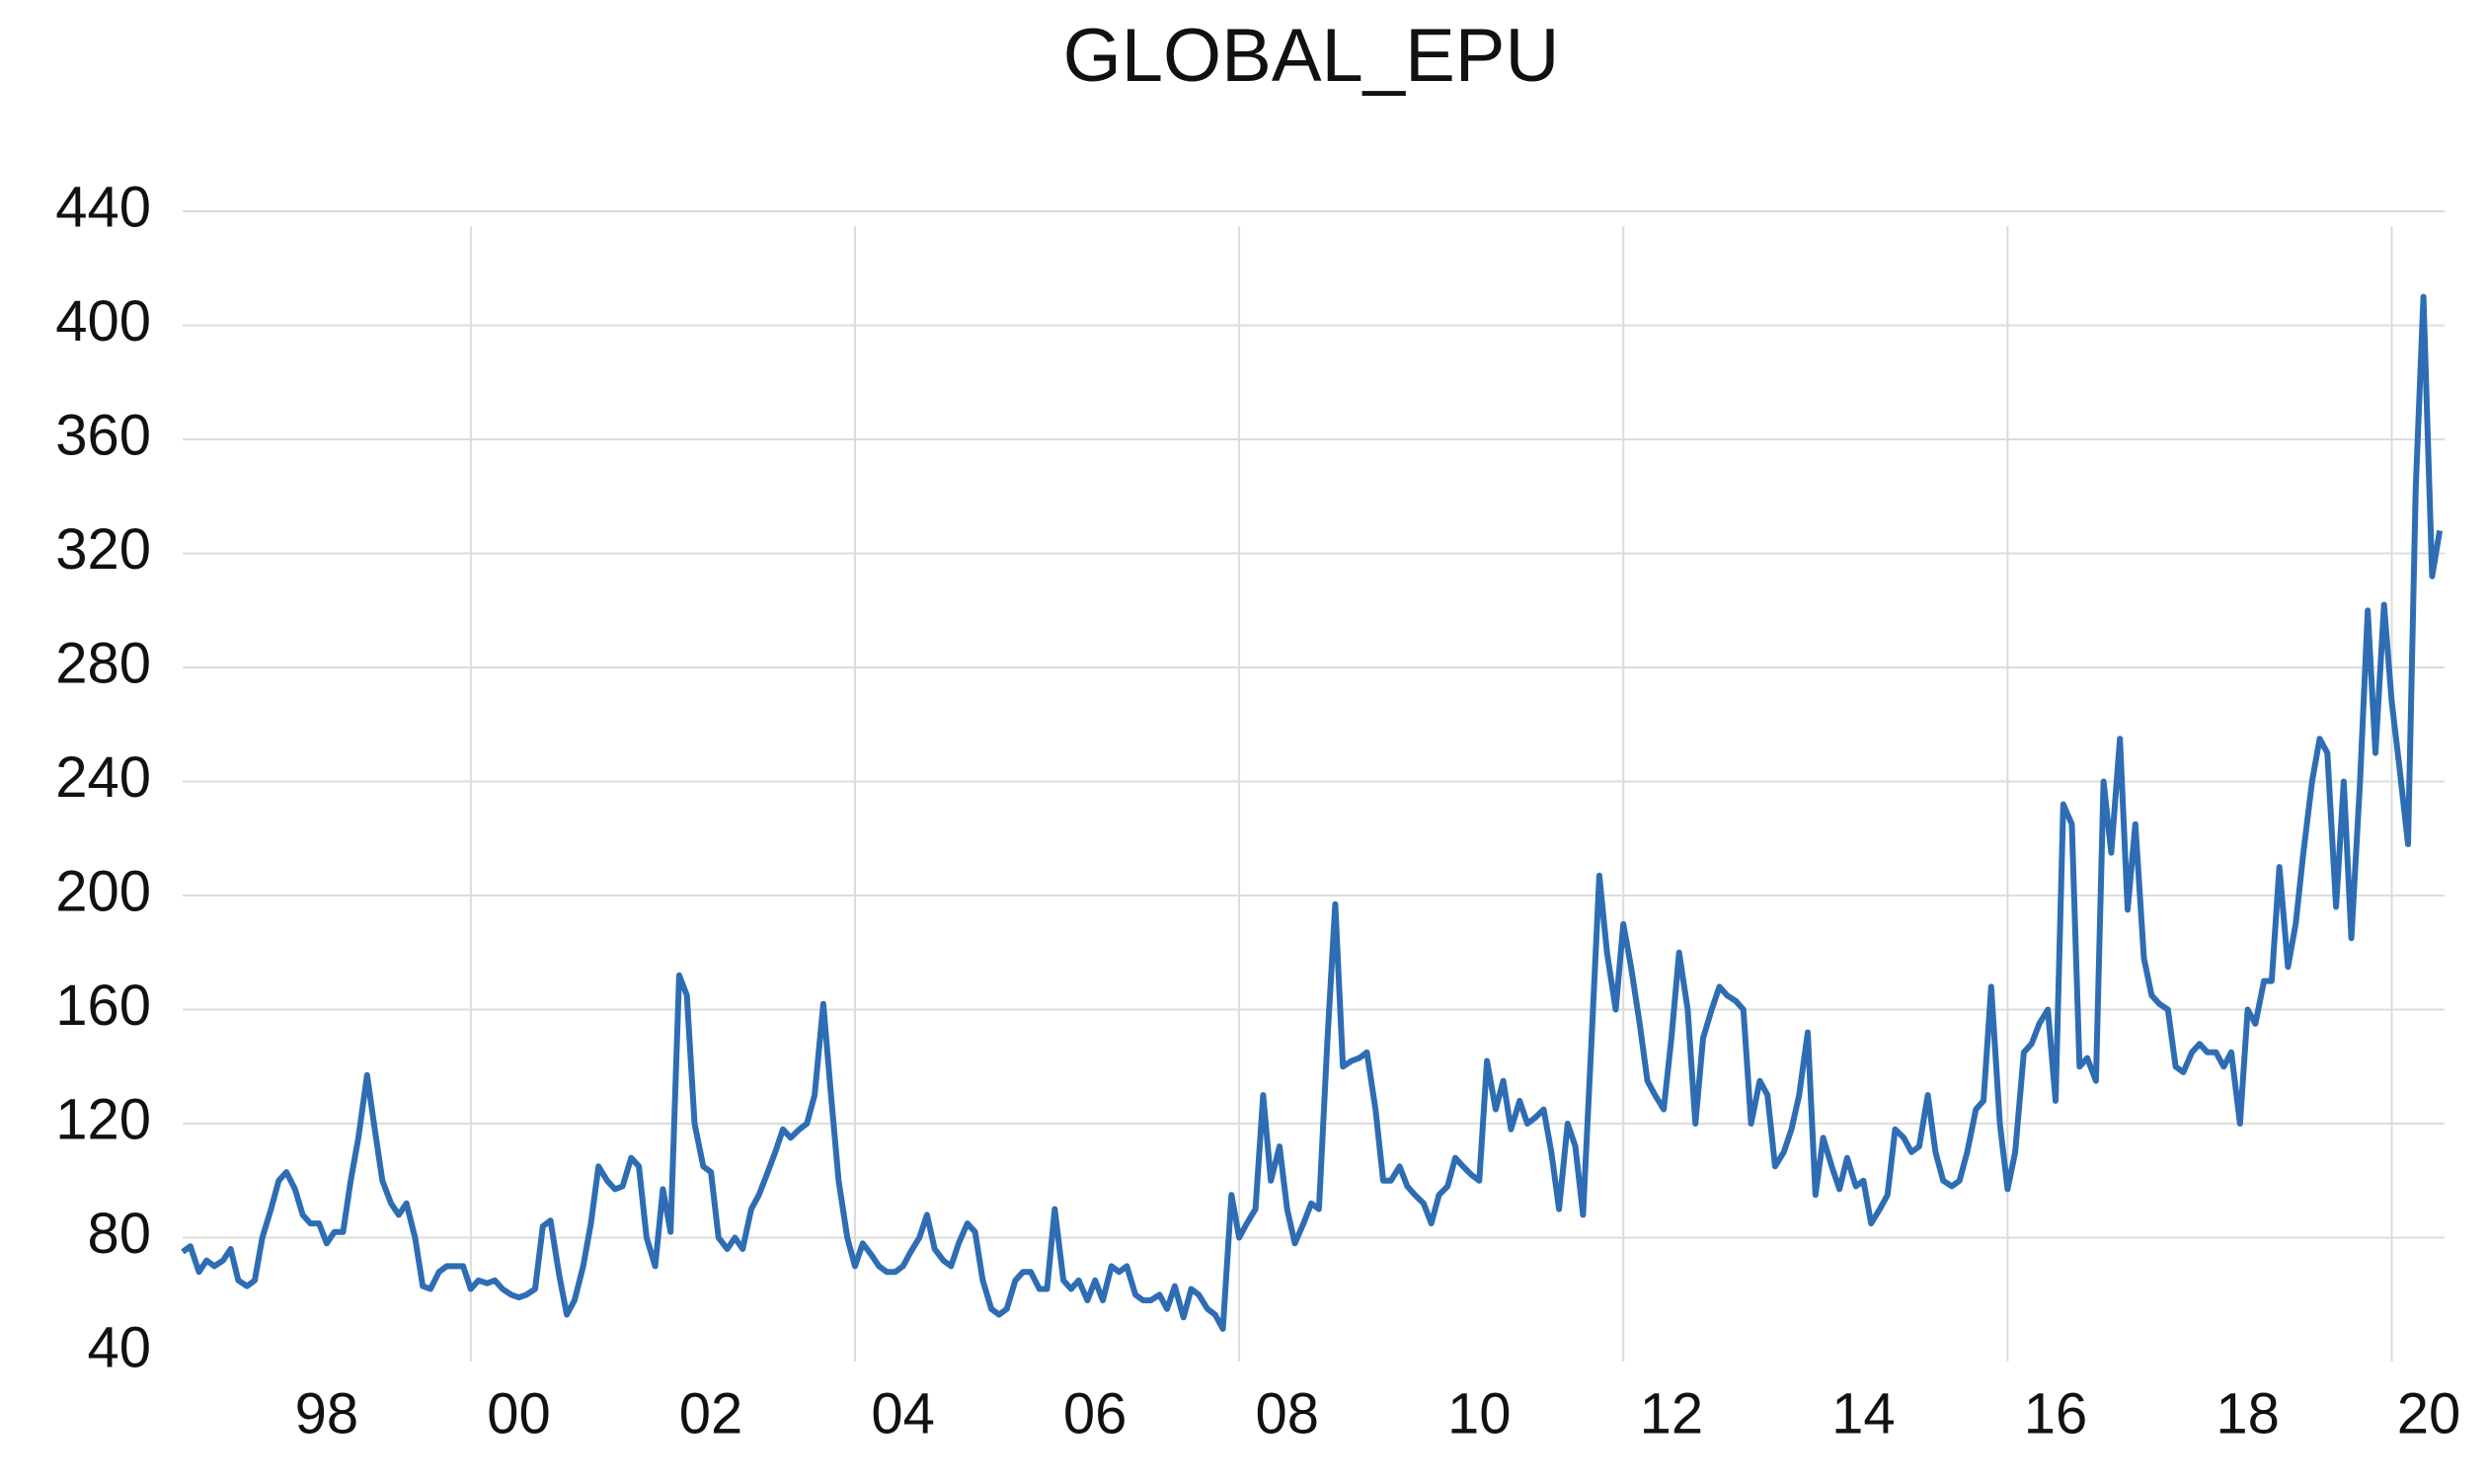 The image size is (2488, 1484). What do you see at coordinates (1095, 1413) in the screenshot?
I see `x-tick-label: 06` at bounding box center [1095, 1413].